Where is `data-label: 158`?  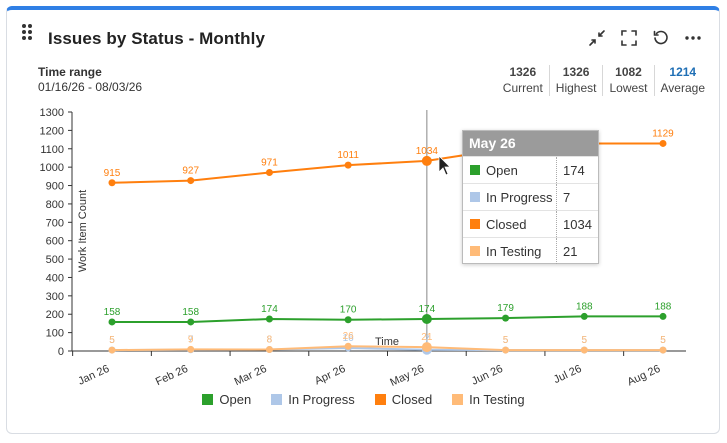
data-label: 158 is located at coordinates (112, 312).